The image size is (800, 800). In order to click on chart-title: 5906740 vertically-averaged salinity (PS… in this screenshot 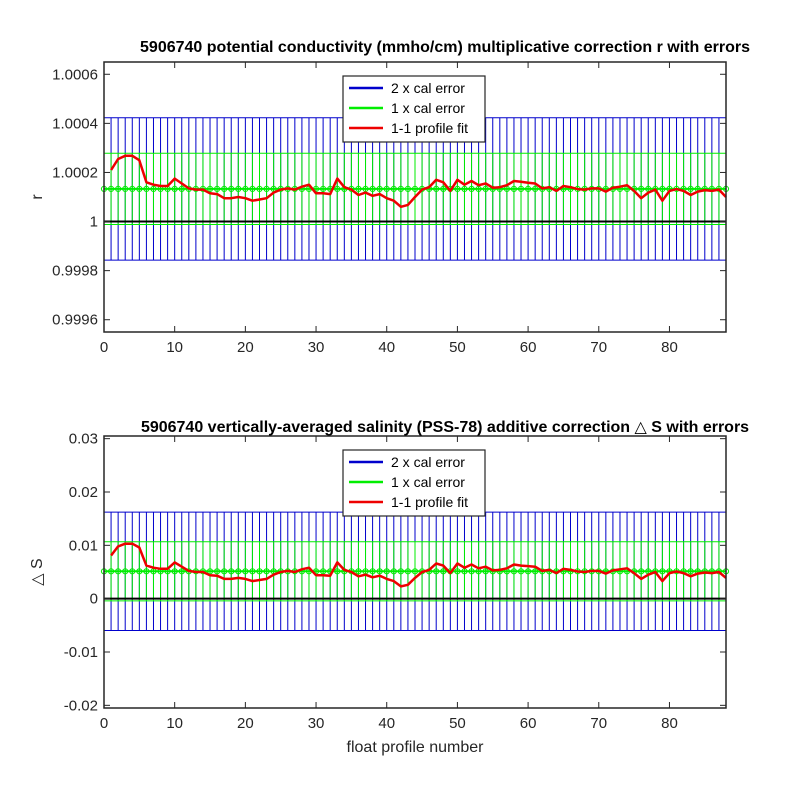, I will do `click(445, 427)`.